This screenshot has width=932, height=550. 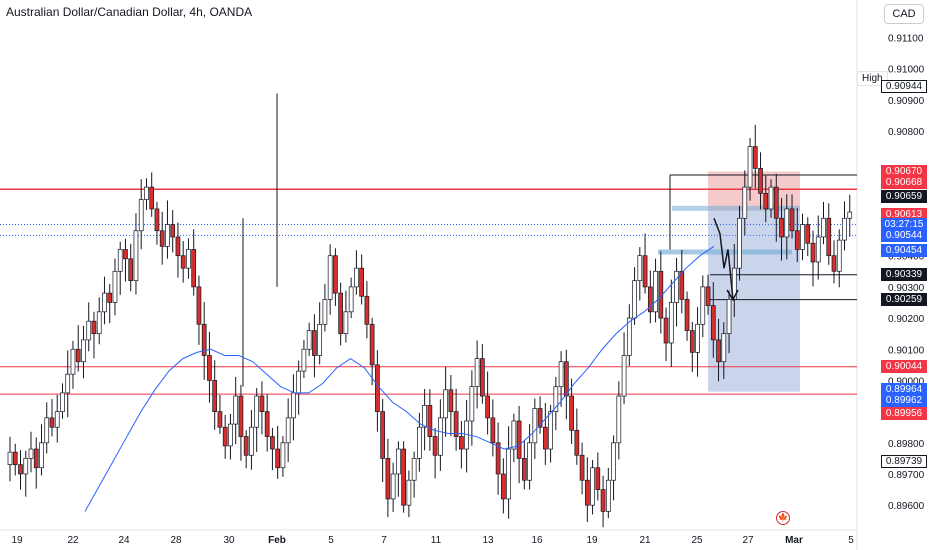 What do you see at coordinates (748, 540) in the screenshot?
I see `time-tick-label: 27` at bounding box center [748, 540].